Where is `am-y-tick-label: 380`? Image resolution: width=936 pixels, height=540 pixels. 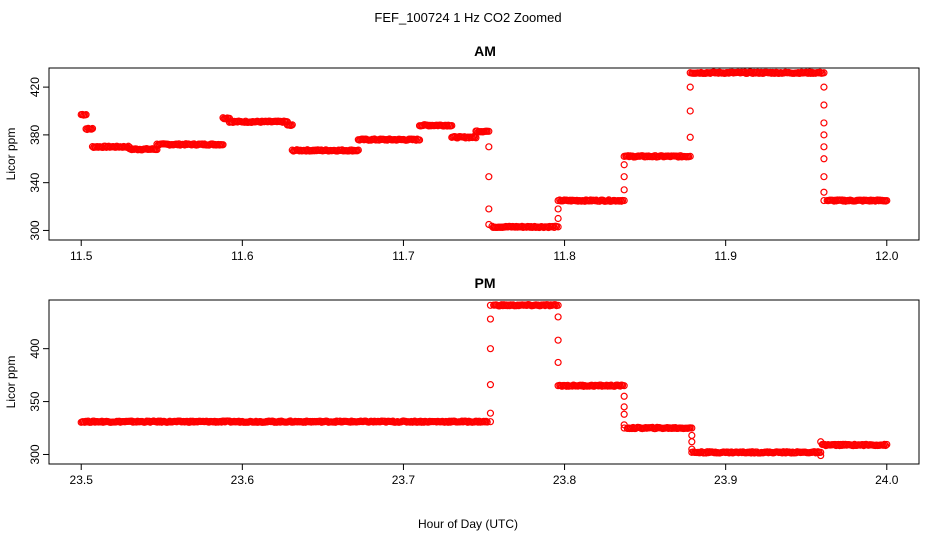
am-y-tick-label: 380 is located at coordinates (35, 135).